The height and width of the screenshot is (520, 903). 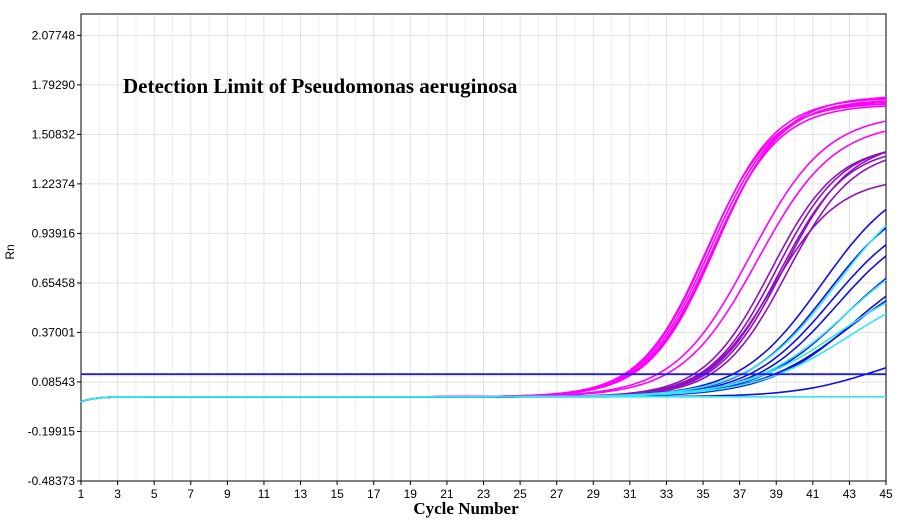 What do you see at coordinates (850, 494) in the screenshot?
I see `x-tick-label: 43` at bounding box center [850, 494].